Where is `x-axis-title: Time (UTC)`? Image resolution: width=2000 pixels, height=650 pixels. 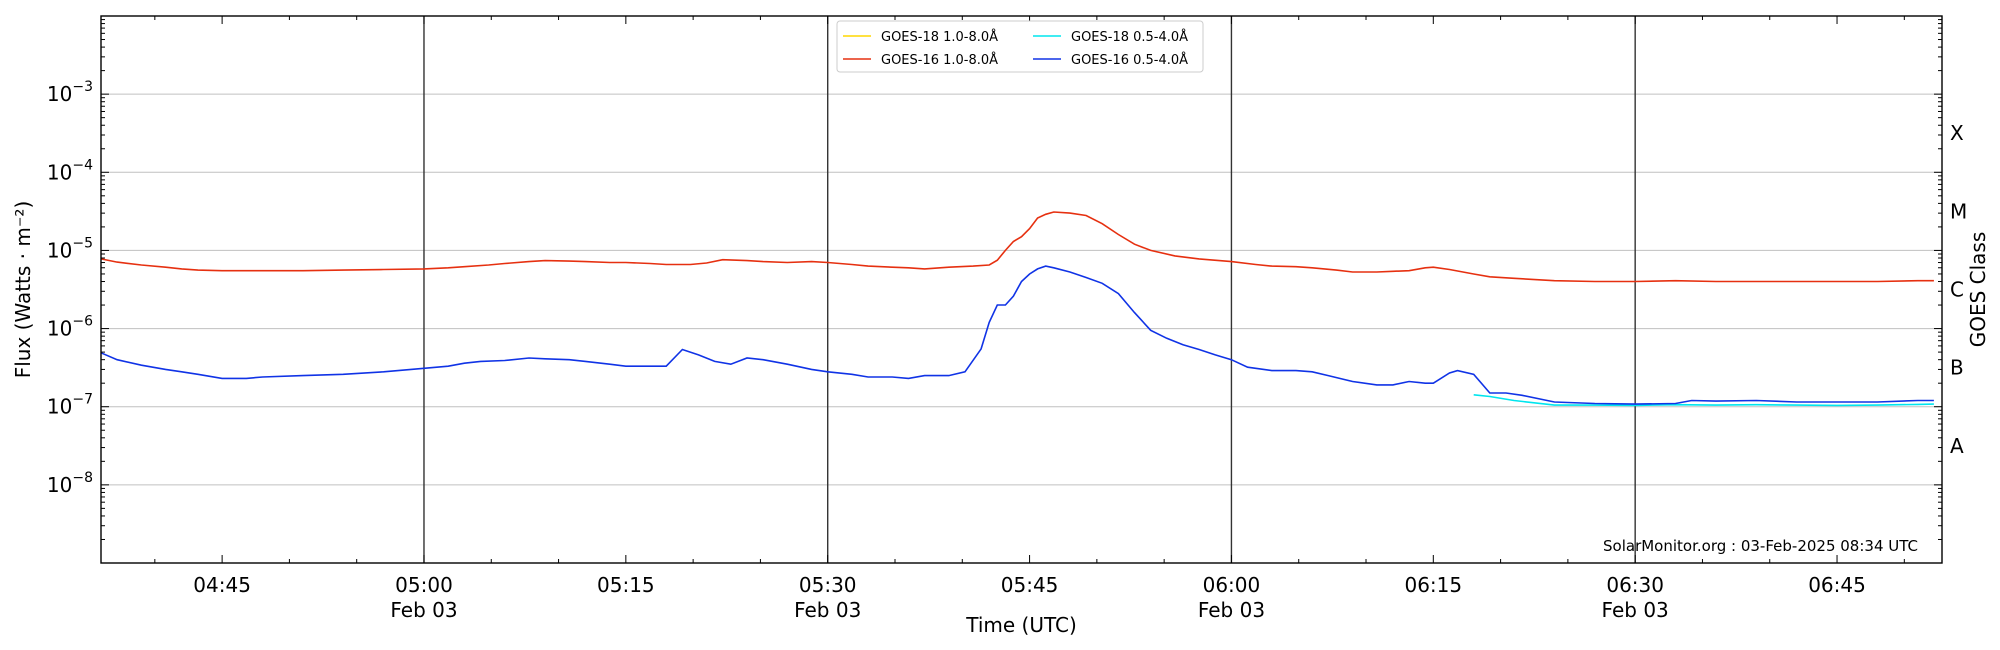
x-axis-title: Time (UTC) is located at coordinates (1021, 625).